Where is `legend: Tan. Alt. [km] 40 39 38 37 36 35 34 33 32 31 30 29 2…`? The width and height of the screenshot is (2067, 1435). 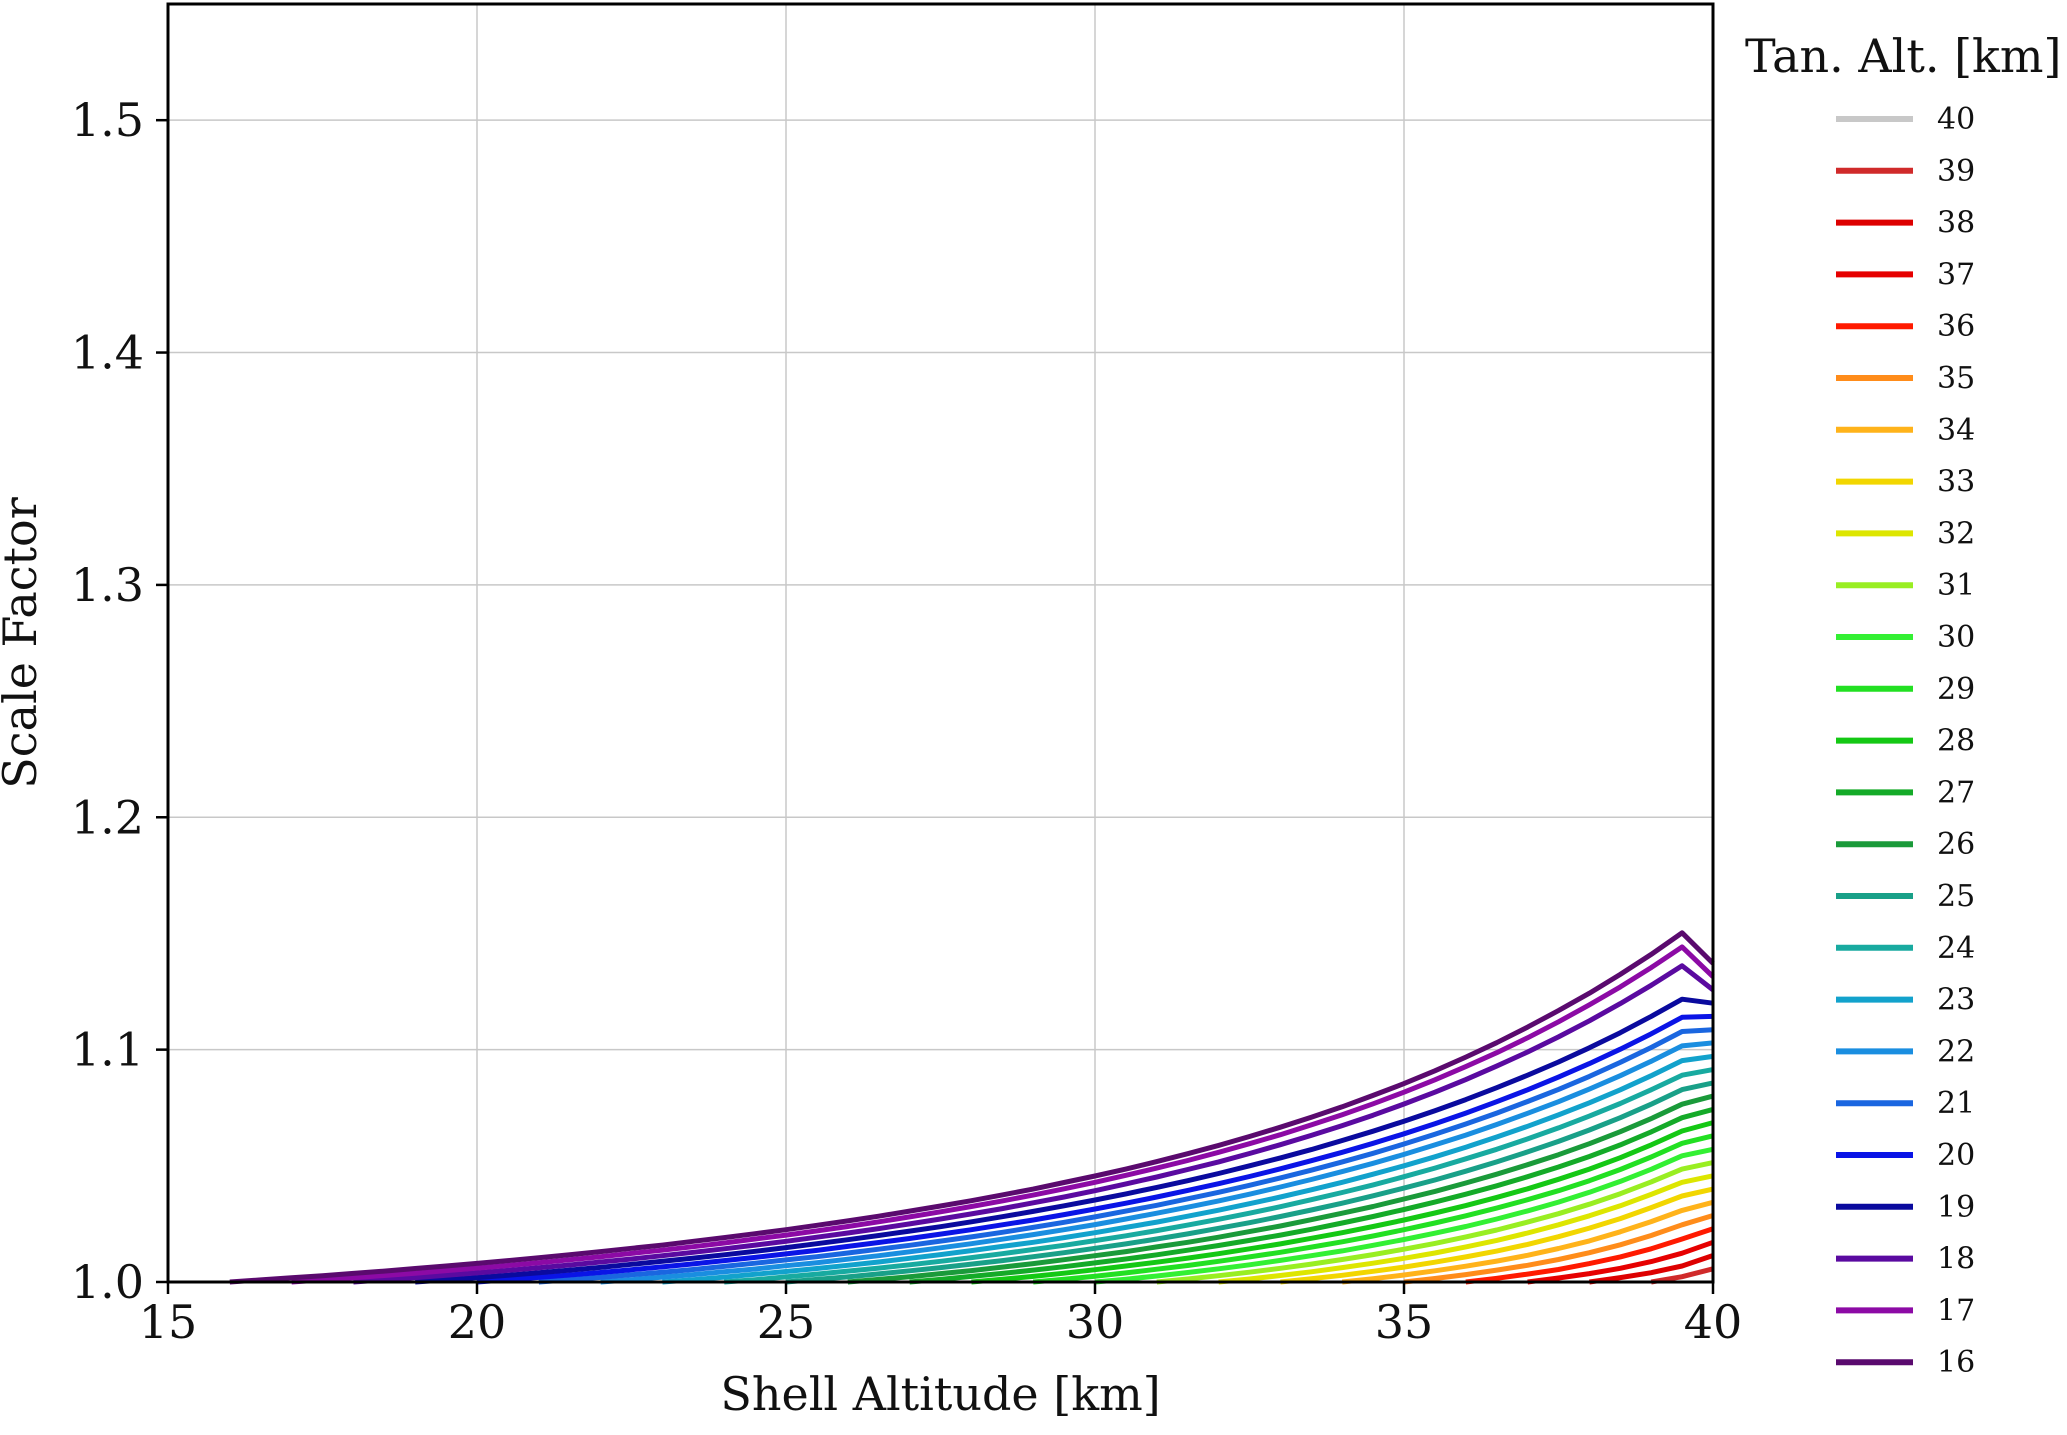
legend: Tan. Alt. [km] 40 39 38 37 36 35 34 33 32 31 30 29 2… is located at coordinates (1903, 704).